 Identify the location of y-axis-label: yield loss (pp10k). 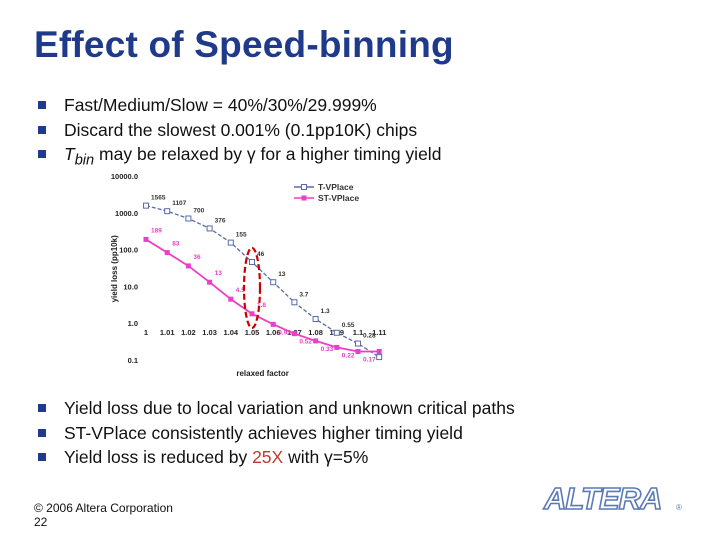
(114, 268).